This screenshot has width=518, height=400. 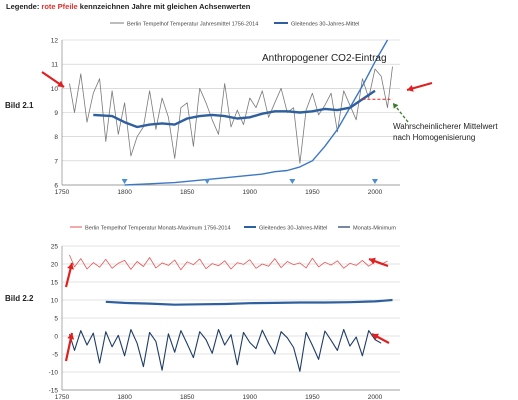 What do you see at coordinates (234, 109) in the screenshot?
I see `chart1-series-30y-mean` at bounding box center [234, 109].